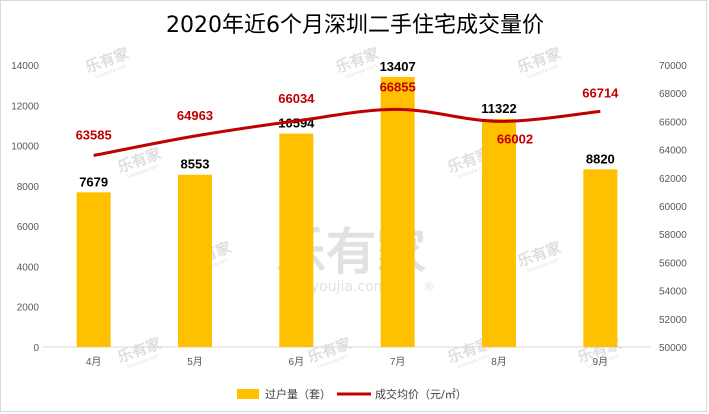 This screenshot has height=414, width=709. What do you see at coordinates (600, 92) in the screenshot?
I see `line-data-label: 66714` at bounding box center [600, 92].